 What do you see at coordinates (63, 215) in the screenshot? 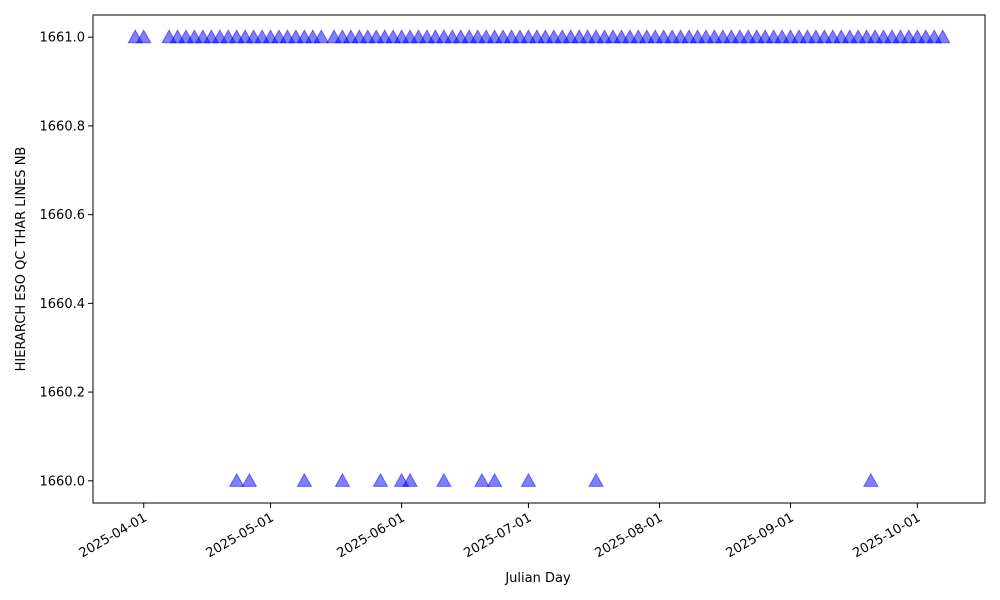
I see `y-tick-label: 1660.6` at bounding box center [63, 215].